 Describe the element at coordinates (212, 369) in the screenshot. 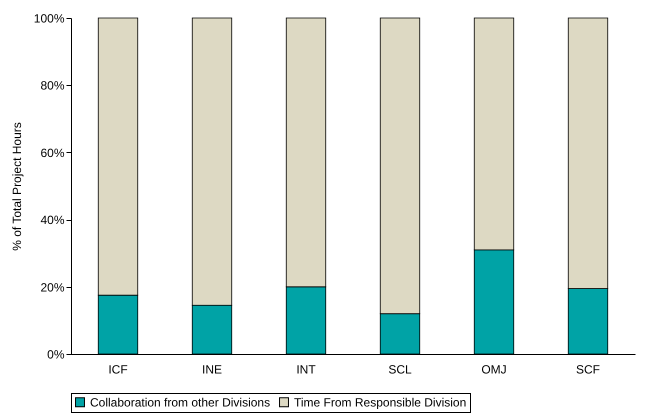

I see `x-tick-label: INE` at that location.